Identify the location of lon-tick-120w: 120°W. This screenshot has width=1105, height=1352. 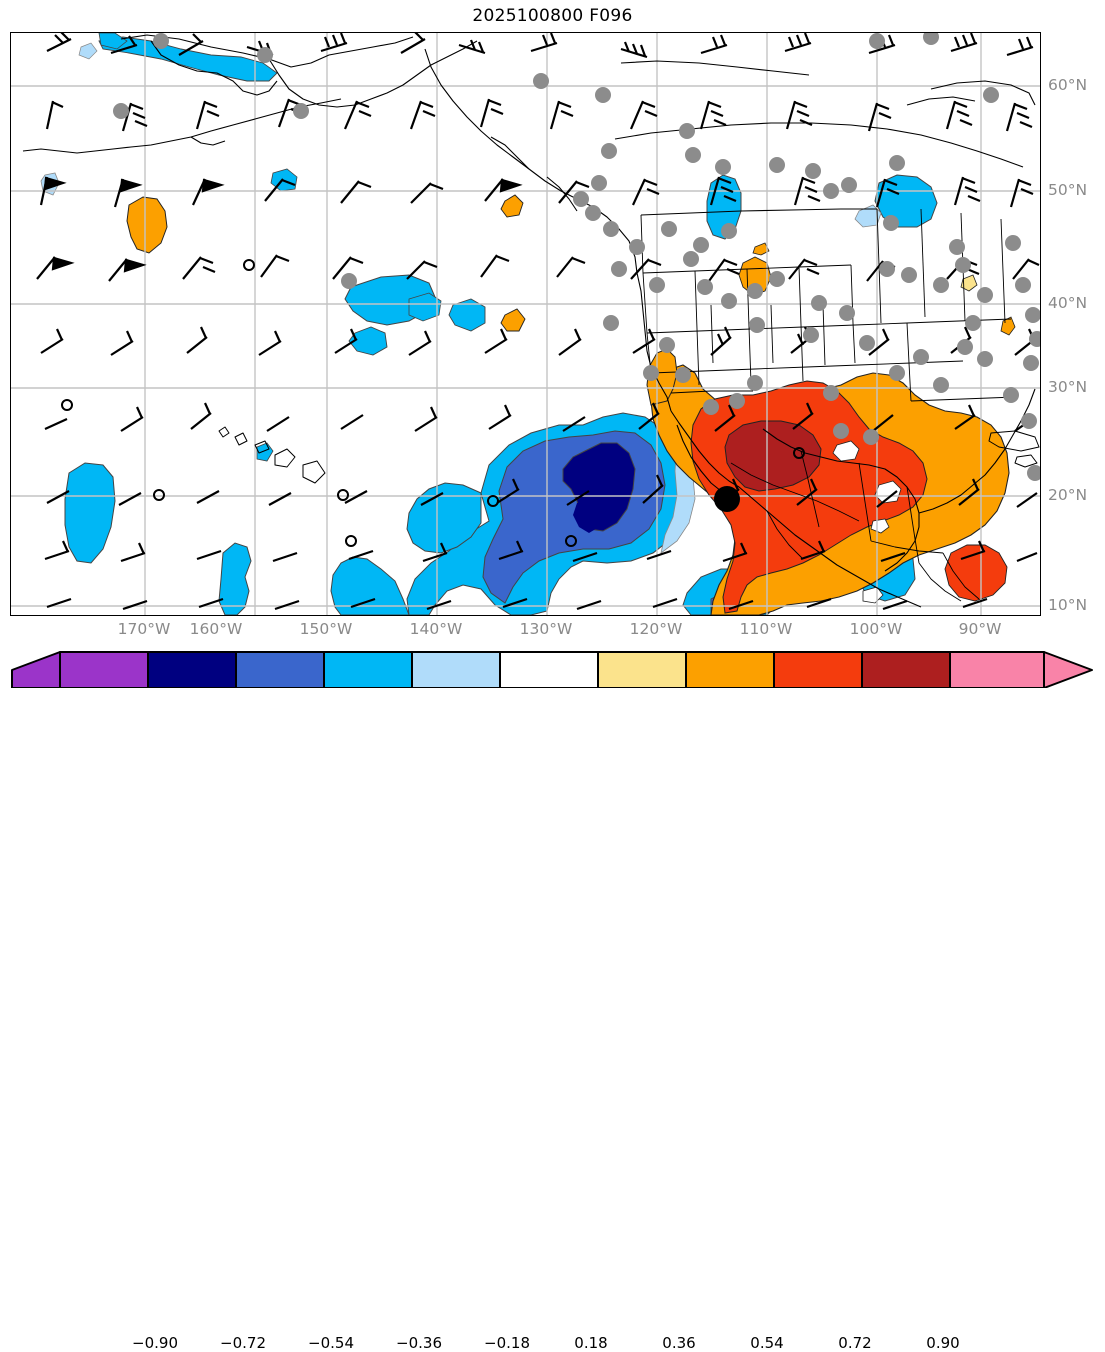
(656, 629).